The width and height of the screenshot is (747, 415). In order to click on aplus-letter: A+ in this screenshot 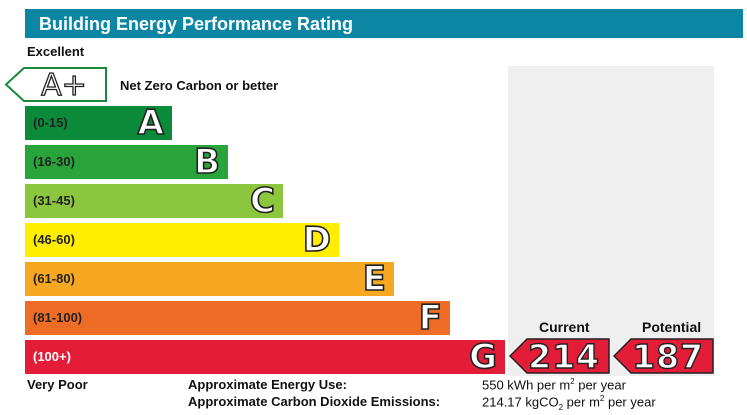, I will do `click(64, 85)`.